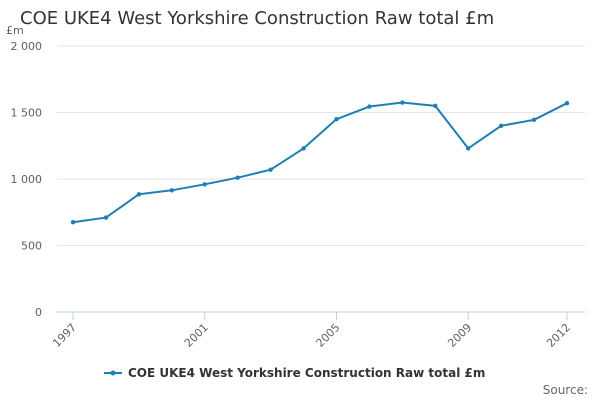 The height and width of the screenshot is (400, 600). I want to click on y-tick-label: 2 000, so click(27, 46).